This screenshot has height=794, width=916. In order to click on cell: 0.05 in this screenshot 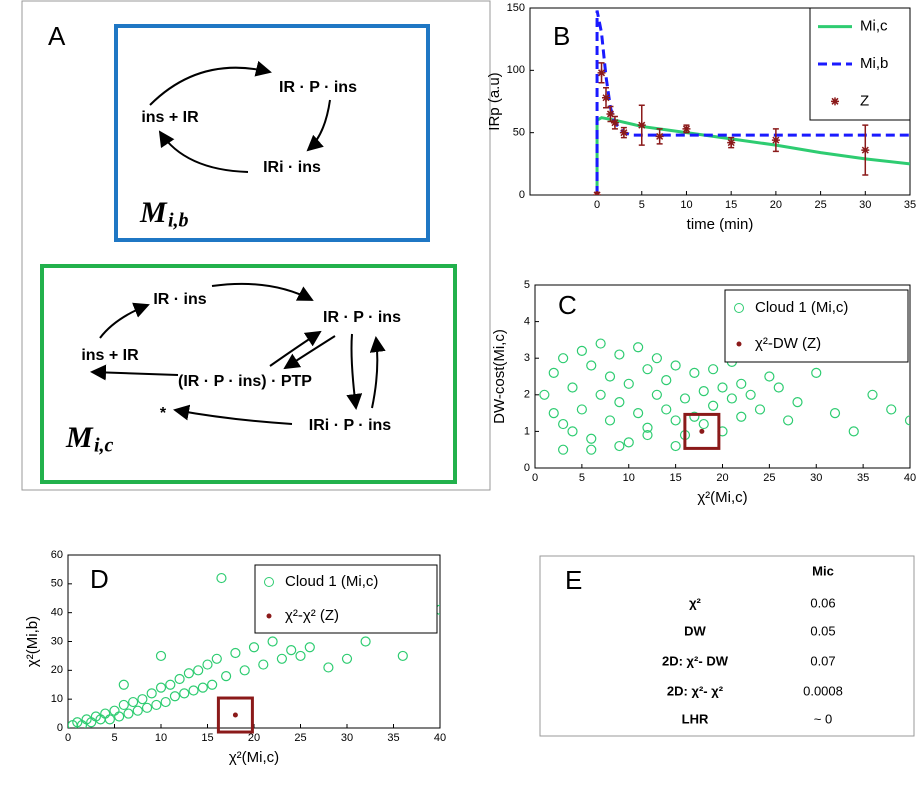, I will do `click(822, 630)`.